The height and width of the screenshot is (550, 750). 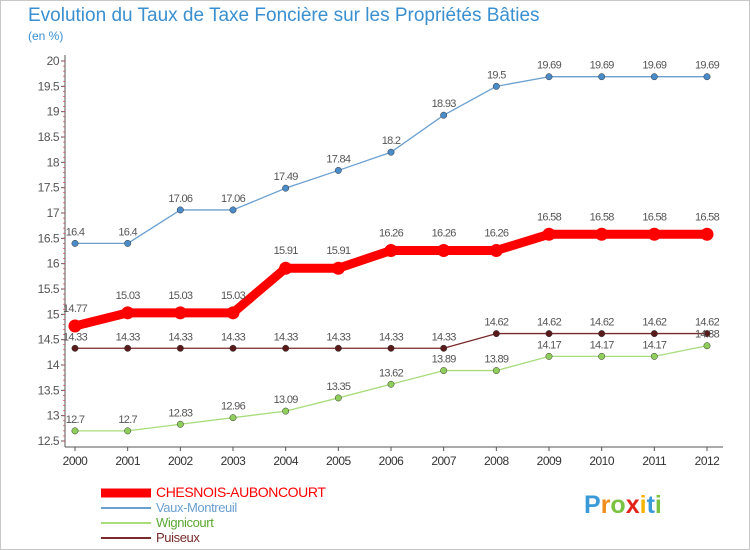 What do you see at coordinates (497, 461) in the screenshot?
I see `x-tick-label: 2008` at bounding box center [497, 461].